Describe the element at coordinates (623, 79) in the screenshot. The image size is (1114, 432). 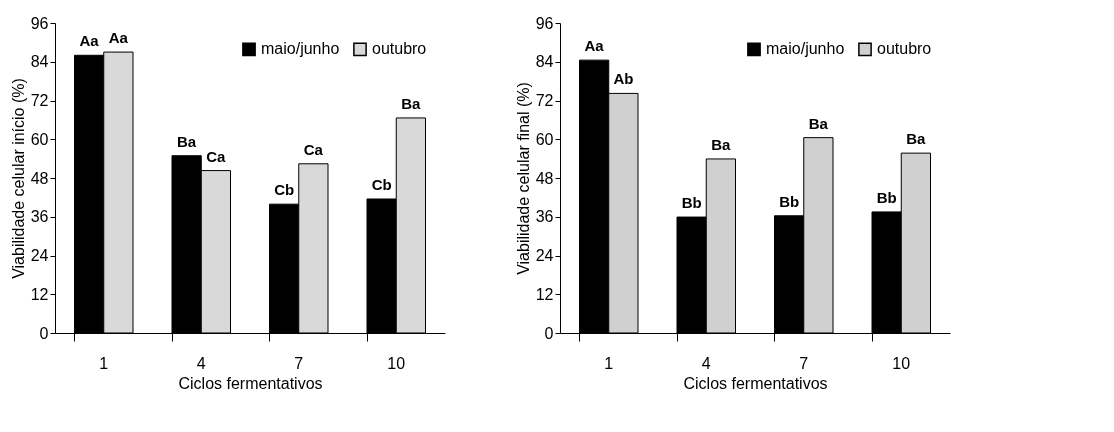
I see `annotation: Ab` at that location.